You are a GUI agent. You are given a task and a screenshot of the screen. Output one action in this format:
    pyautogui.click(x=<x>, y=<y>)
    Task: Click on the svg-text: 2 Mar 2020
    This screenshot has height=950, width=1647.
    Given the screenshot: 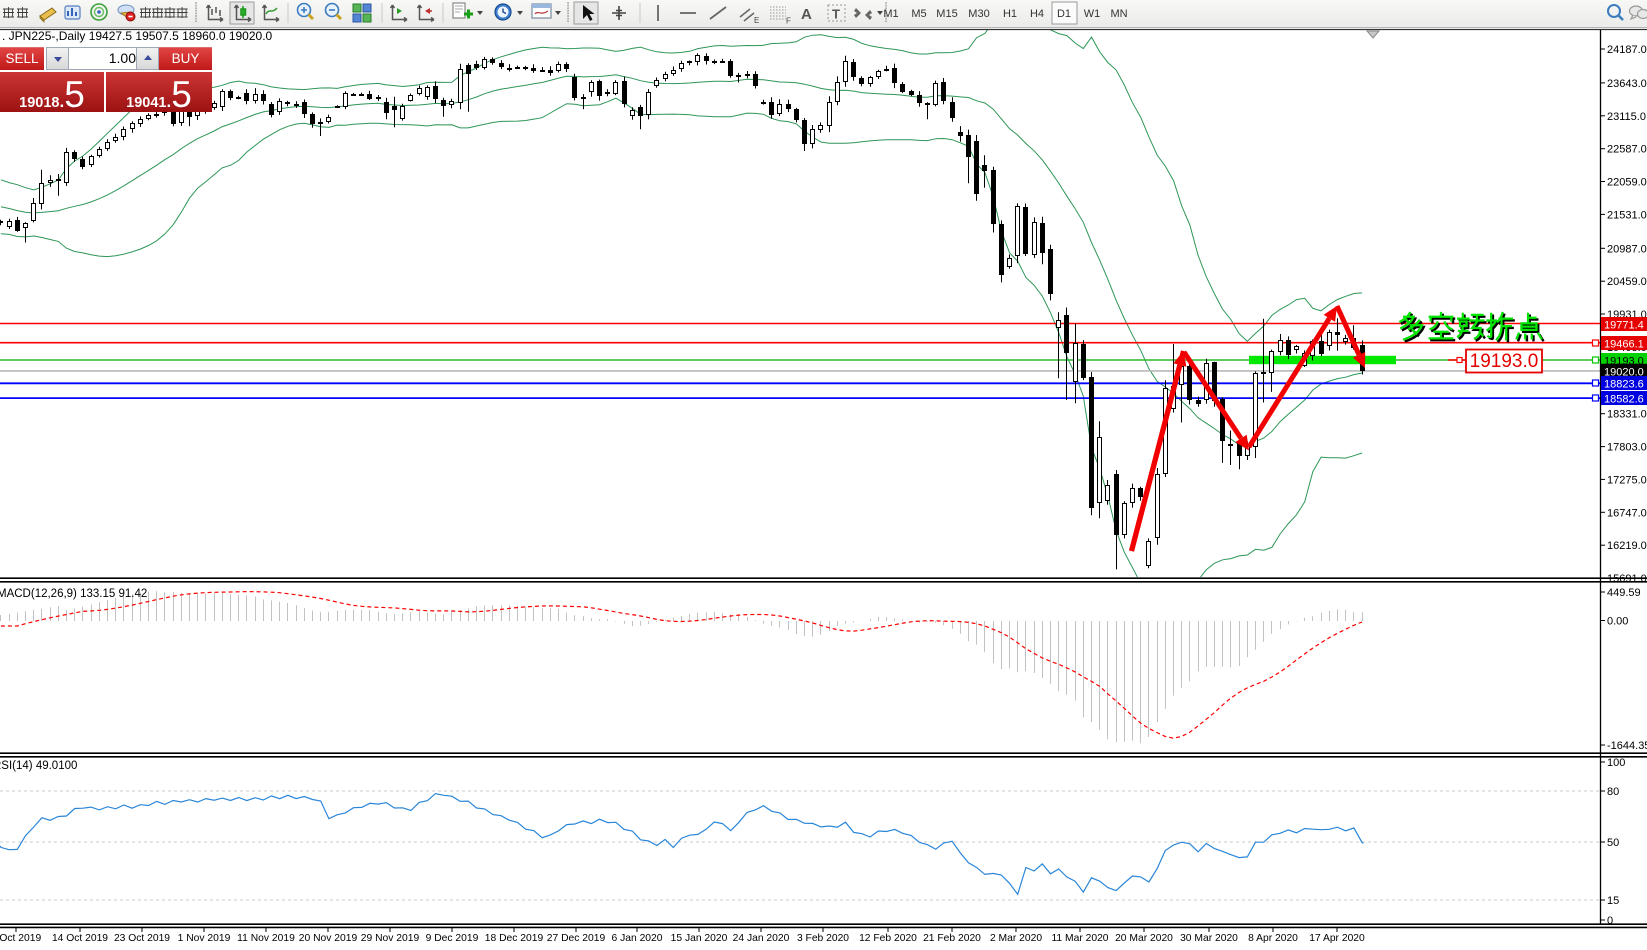 What is the action you would take?
    pyautogui.click(x=1016, y=938)
    